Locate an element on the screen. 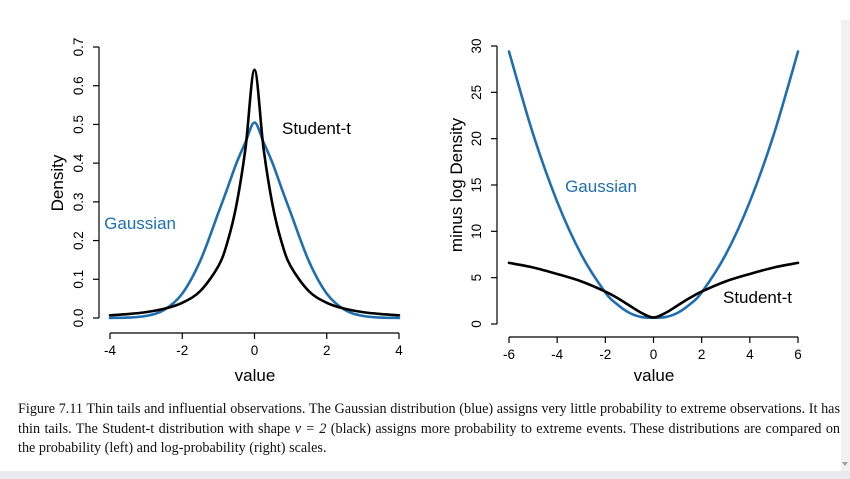 The width and height of the screenshot is (850, 479). density-y-tick-label: 0.3 is located at coordinates (78, 201).